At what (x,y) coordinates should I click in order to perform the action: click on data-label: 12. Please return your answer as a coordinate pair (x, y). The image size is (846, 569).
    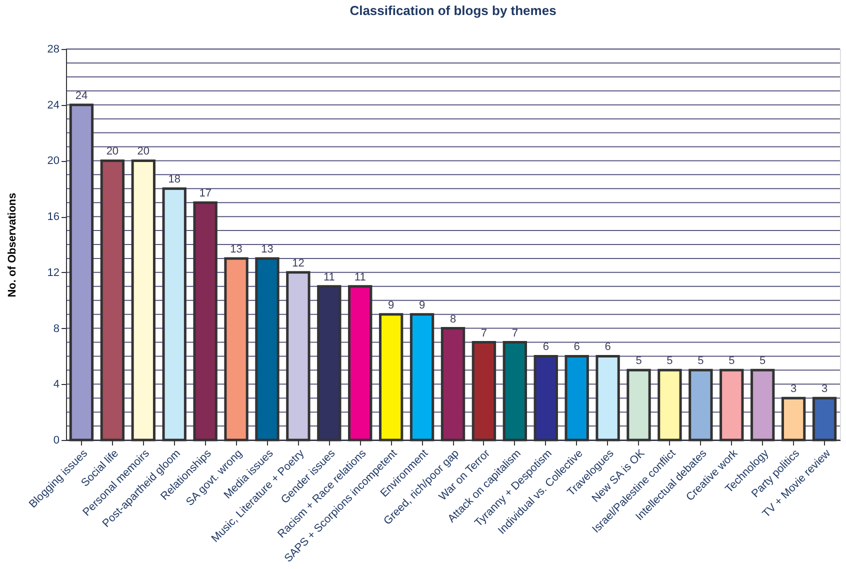
    Looking at the image, I should click on (298, 263).